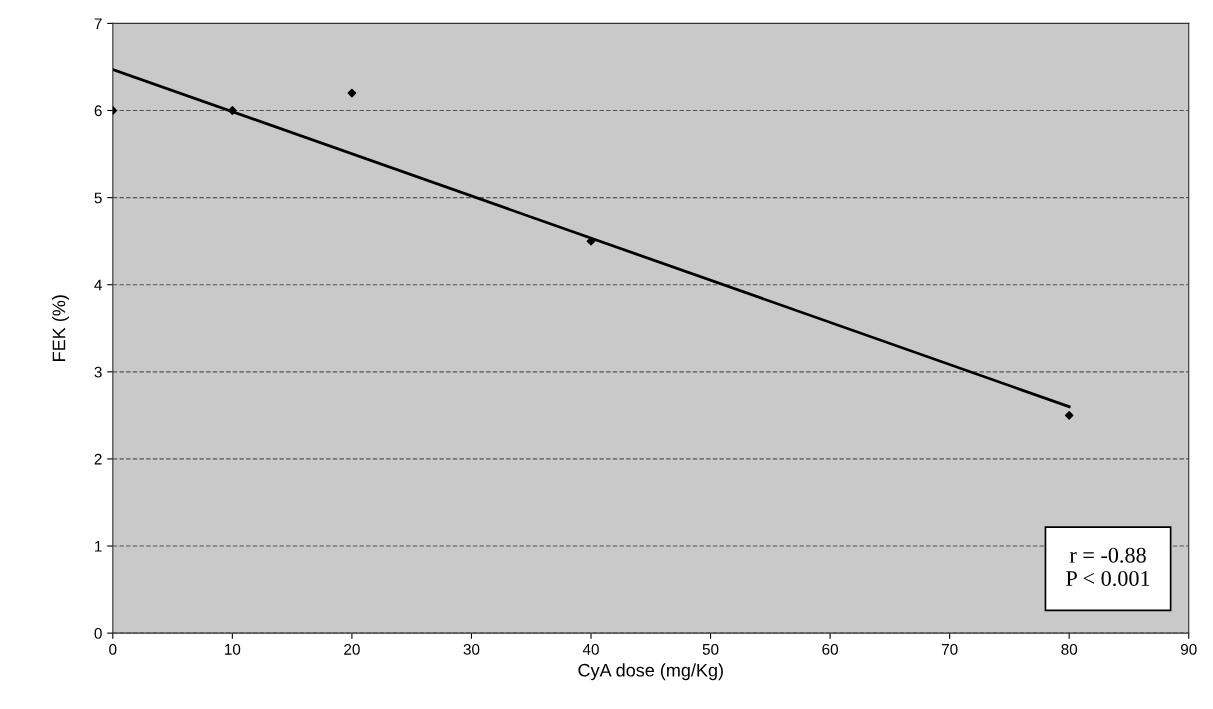 Image resolution: width=1213 pixels, height=709 pixels. I want to click on x-tick-label: 50, so click(710, 649).